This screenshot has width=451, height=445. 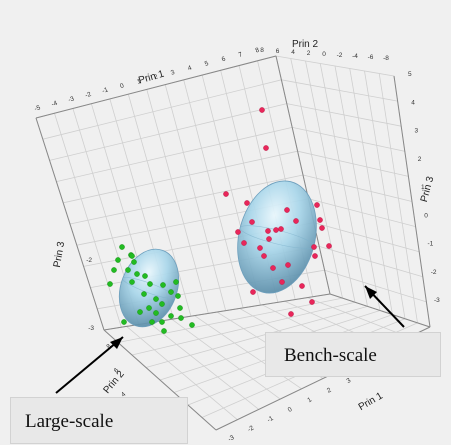 I want to click on prin2-tick-label: 4, so click(x=293, y=52).